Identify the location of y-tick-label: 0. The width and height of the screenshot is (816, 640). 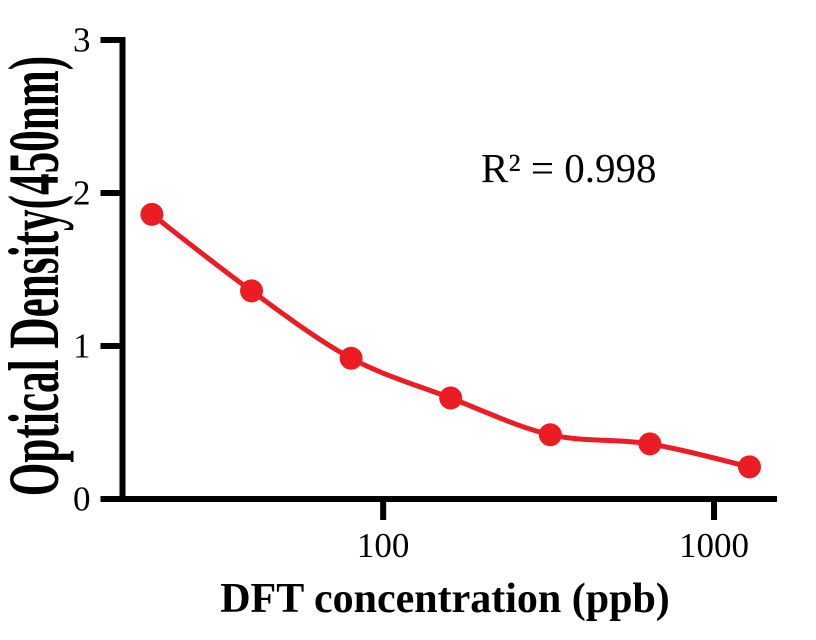
(82, 499).